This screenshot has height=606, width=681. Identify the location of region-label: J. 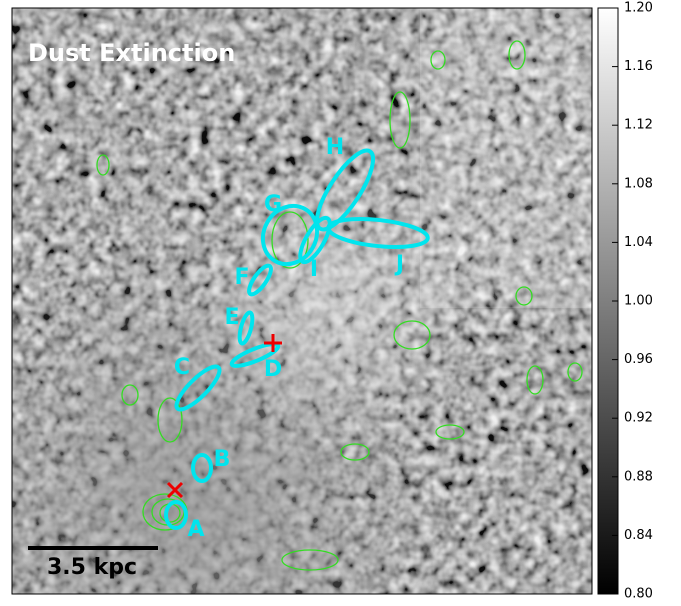
(399, 264).